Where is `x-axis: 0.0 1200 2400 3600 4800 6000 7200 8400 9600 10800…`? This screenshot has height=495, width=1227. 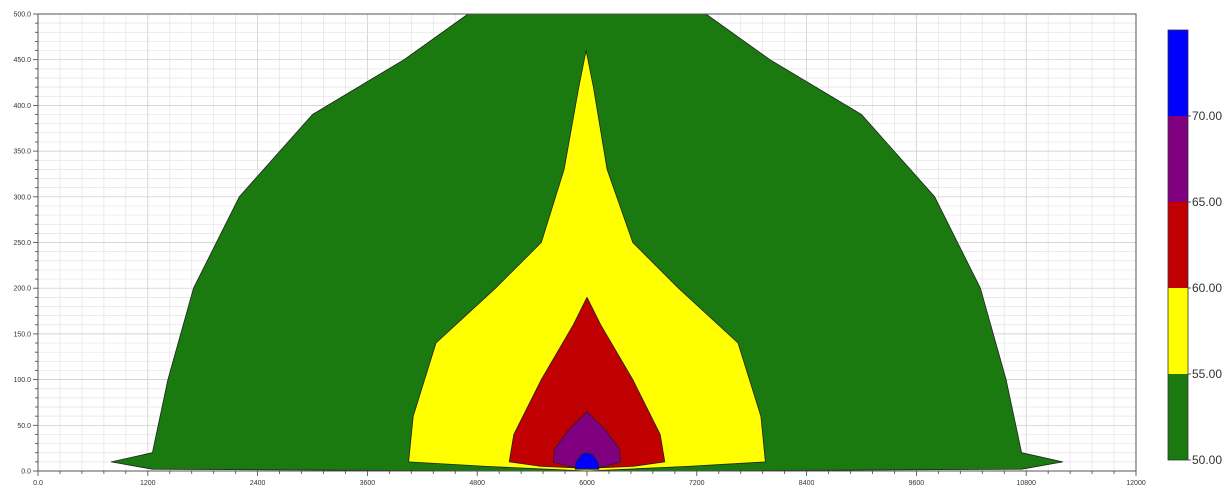 x-axis: 0.0 1200 2400 3600 4800 6000 7200 8400 9600 10800… is located at coordinates (589, 479).